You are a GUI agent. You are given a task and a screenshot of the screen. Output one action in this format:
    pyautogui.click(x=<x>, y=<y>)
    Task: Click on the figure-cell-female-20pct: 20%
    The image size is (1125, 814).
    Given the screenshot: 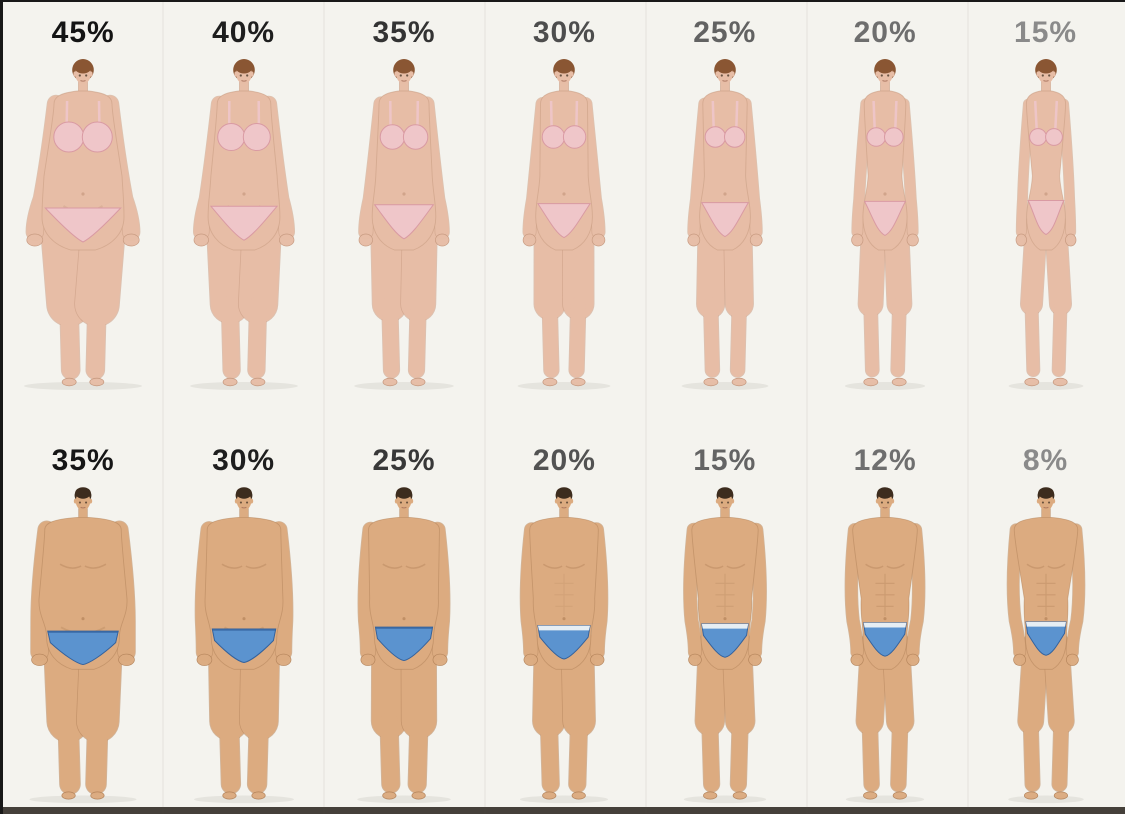 What is the action you would take?
    pyautogui.click(x=885, y=205)
    